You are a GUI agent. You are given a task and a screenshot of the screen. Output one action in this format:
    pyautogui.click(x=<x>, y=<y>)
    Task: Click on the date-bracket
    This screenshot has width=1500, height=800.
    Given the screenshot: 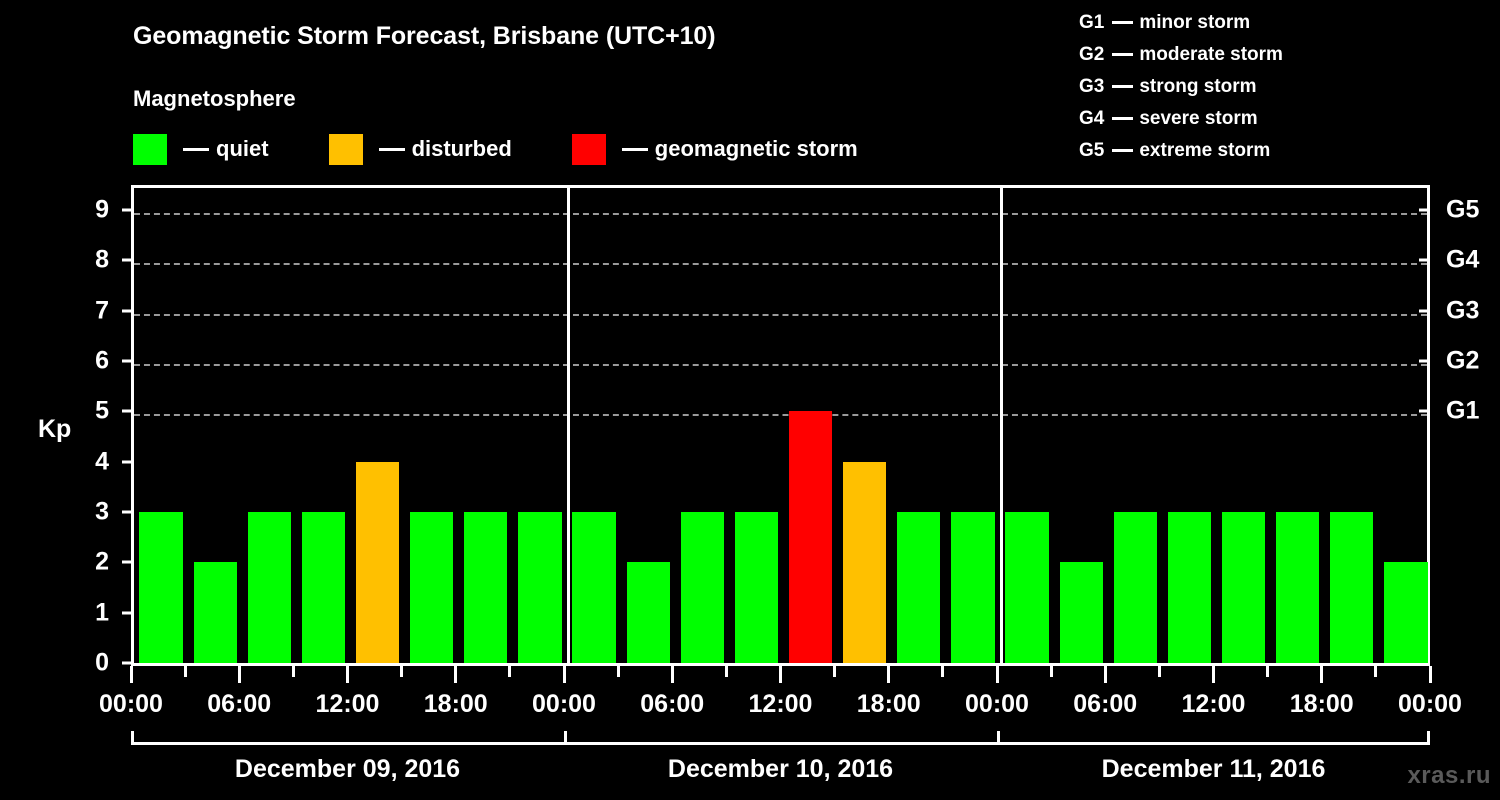 What is the action you would take?
    pyautogui.click(x=780, y=743)
    